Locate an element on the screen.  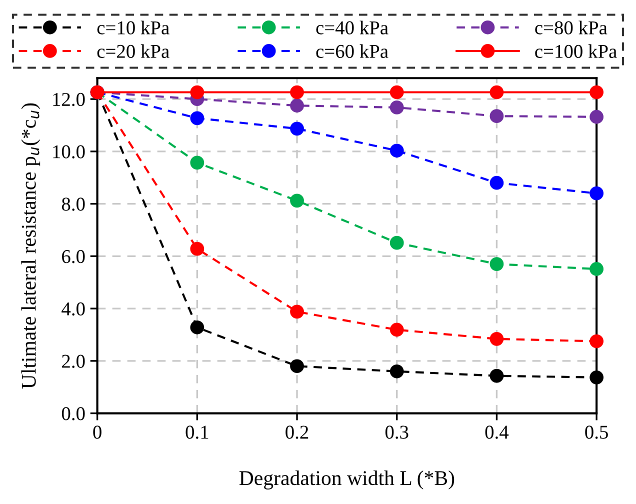
x-tick-label: 0 is located at coordinates (97, 432).